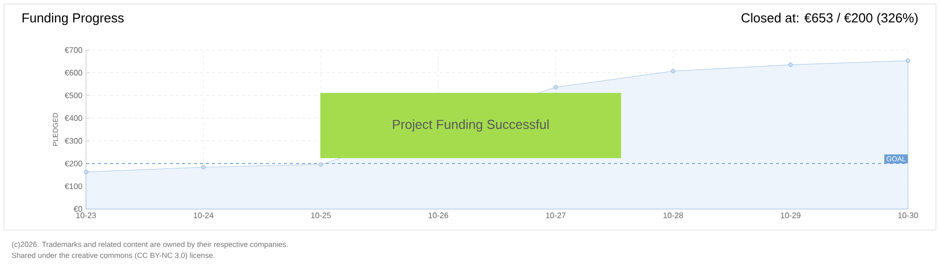 This screenshot has height=270, width=940. I want to click on y-tick-label: €300, so click(73, 141).